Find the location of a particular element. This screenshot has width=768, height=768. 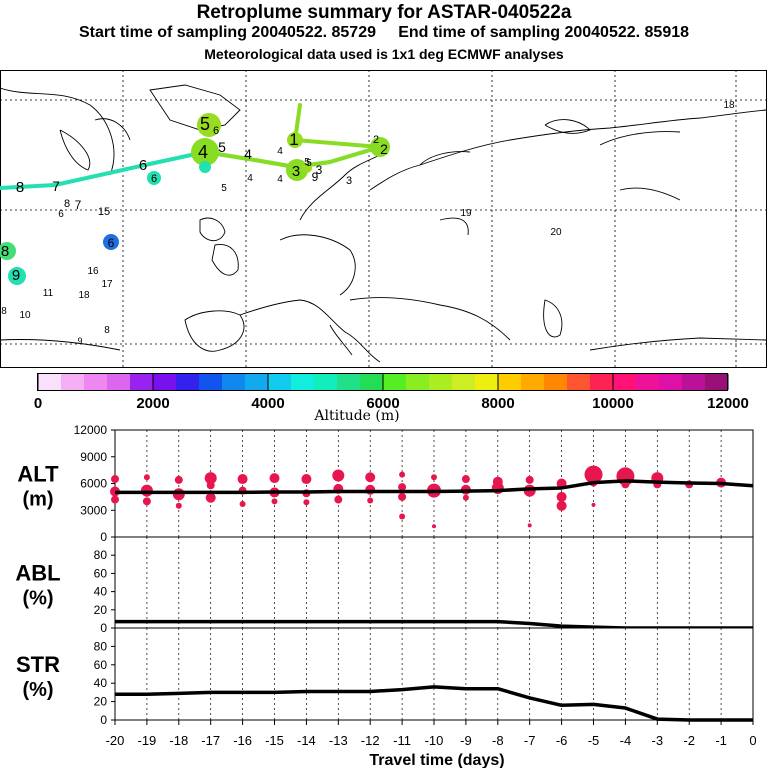

x-tick-label: -18 is located at coordinates (178, 740).